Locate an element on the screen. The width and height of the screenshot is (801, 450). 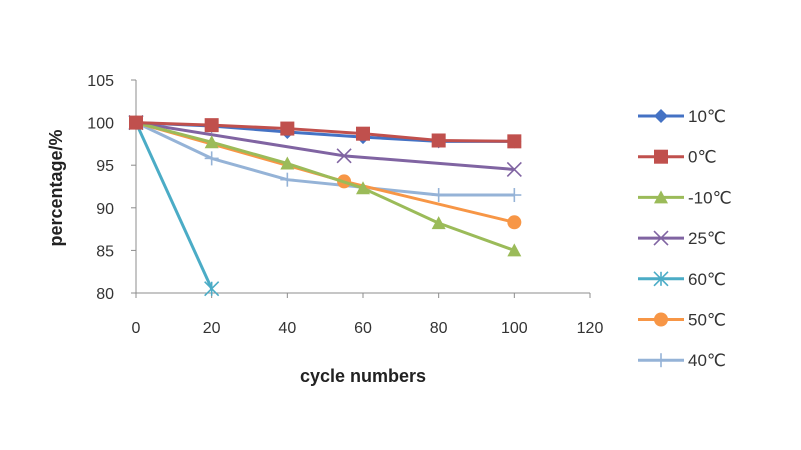
legend-item: 0℃ is located at coordinates (677, 157).